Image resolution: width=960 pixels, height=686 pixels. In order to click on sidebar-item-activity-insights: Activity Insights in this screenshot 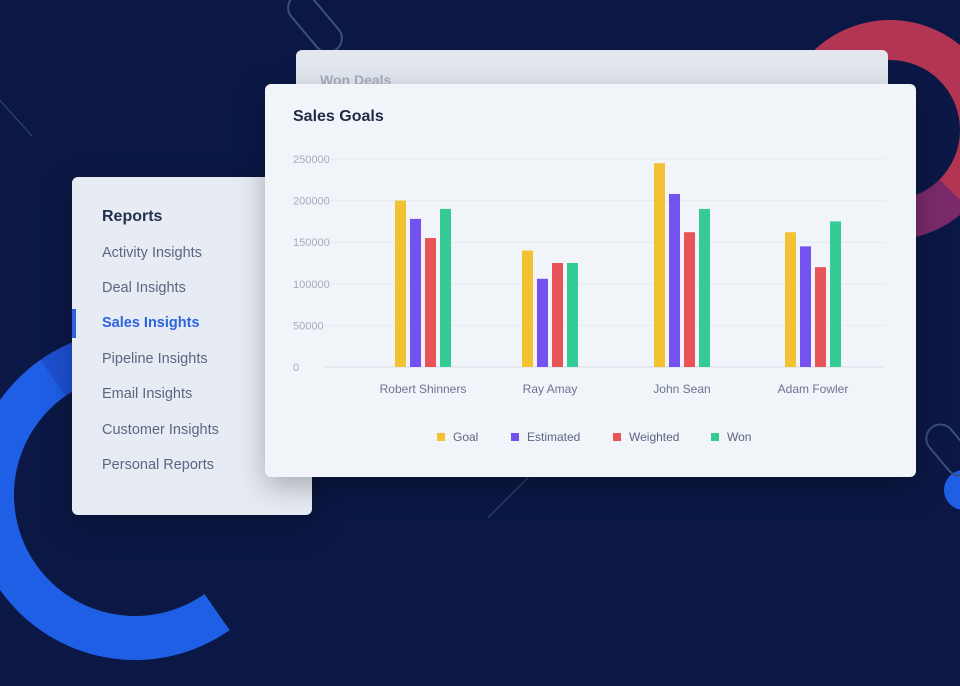, I will do `click(152, 253)`.